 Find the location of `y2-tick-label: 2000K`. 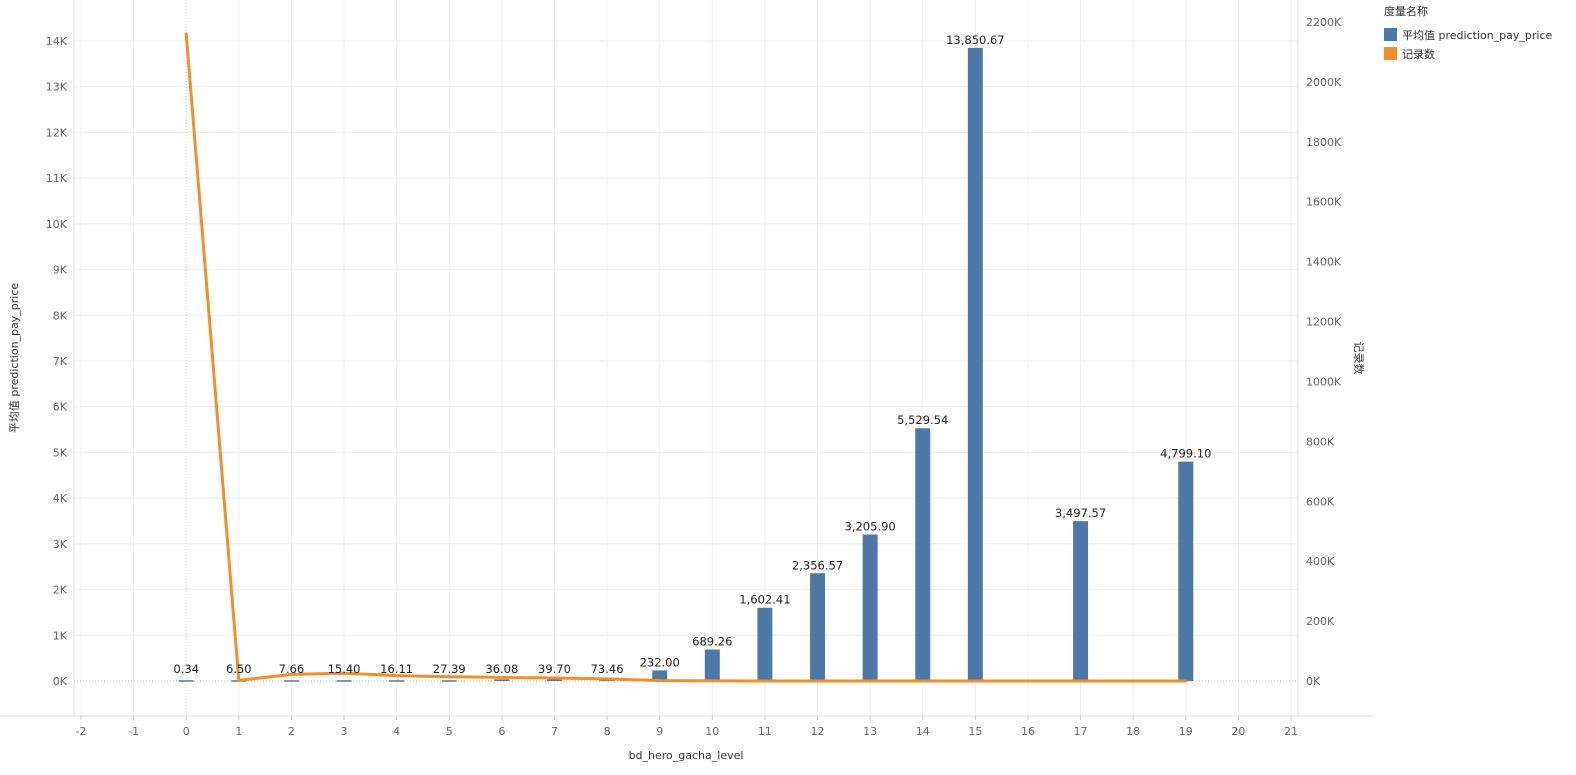

y2-tick-label: 2000K is located at coordinates (1324, 82).